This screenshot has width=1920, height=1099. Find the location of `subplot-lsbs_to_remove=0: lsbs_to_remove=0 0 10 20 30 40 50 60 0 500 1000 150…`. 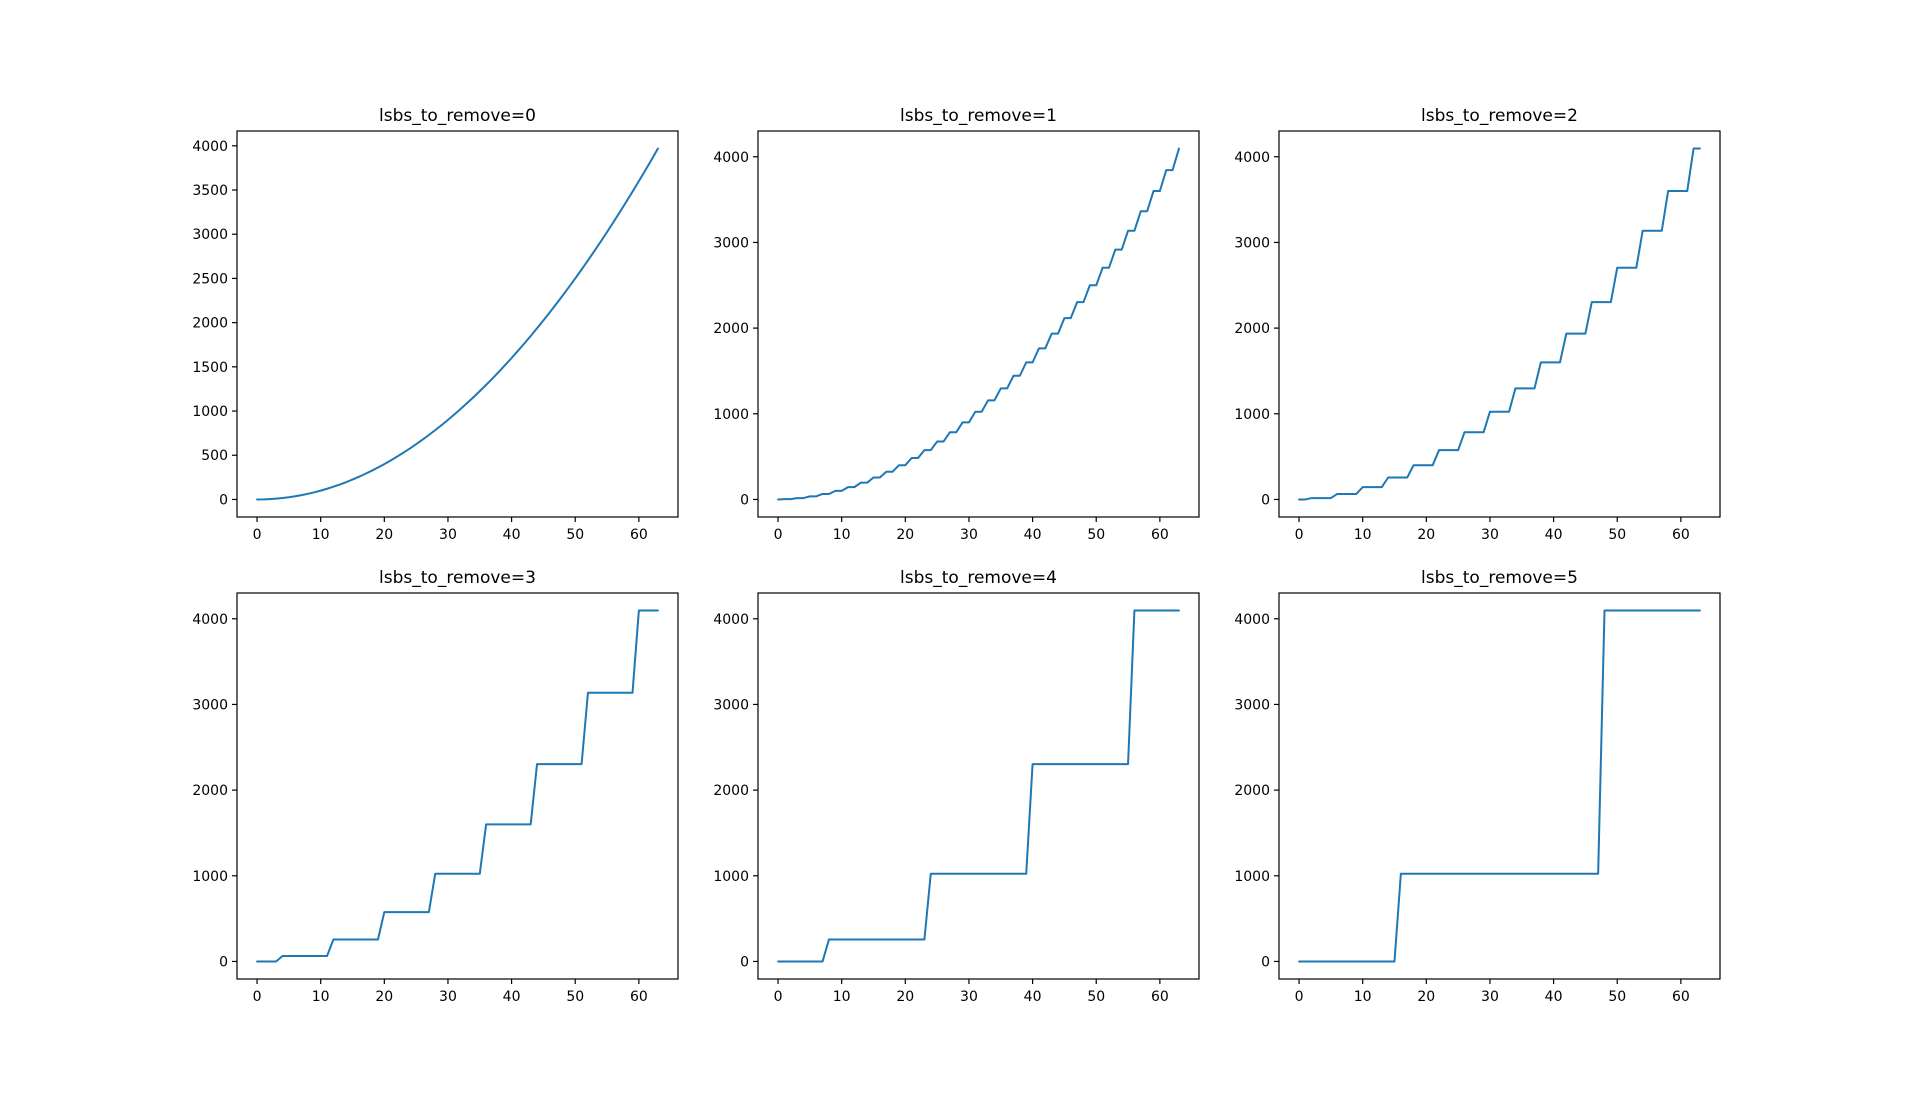

subplot-lsbs_to_remove=0: lsbs_to_remove=0 0 10 20 30 40 50 60 0 500 1000 150… is located at coordinates (435, 324).